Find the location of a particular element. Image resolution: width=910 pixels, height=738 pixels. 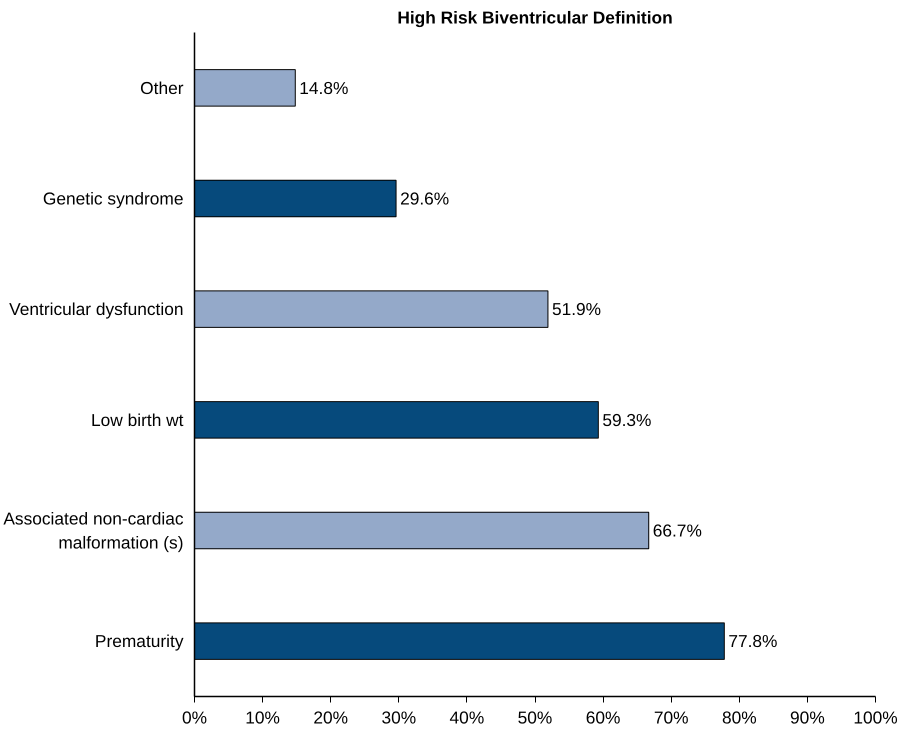

x-tick-label: 70% is located at coordinates (671, 718).